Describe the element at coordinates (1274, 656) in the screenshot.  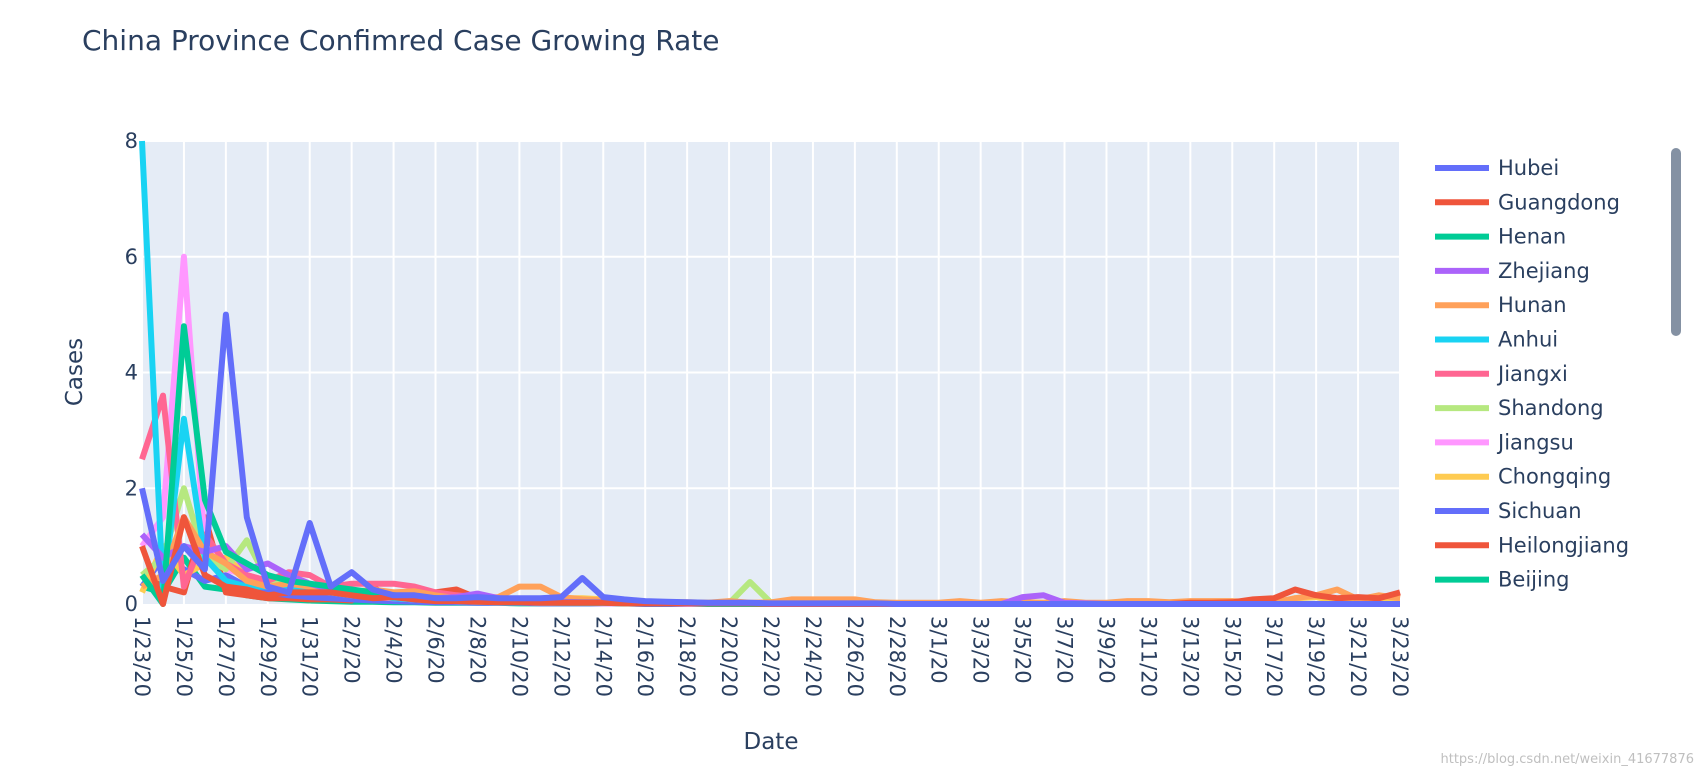
I see `x-tick-label: 3/17/20` at that location.